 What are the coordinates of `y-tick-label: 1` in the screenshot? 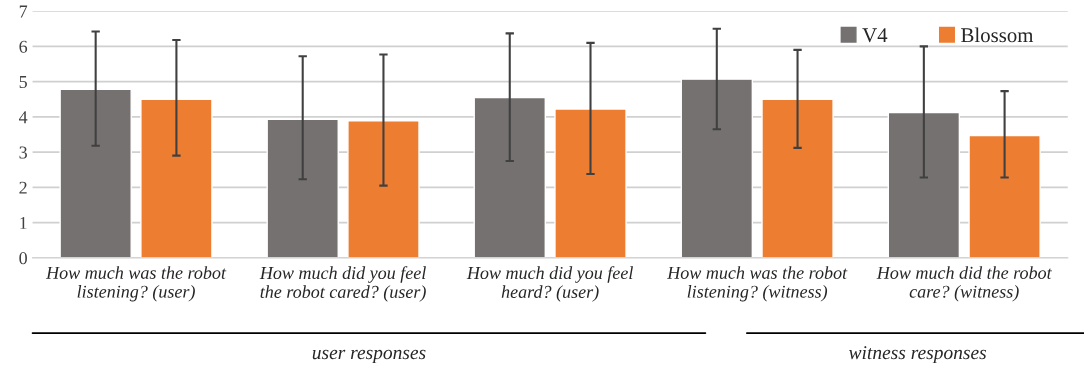 It's located at (23, 222).